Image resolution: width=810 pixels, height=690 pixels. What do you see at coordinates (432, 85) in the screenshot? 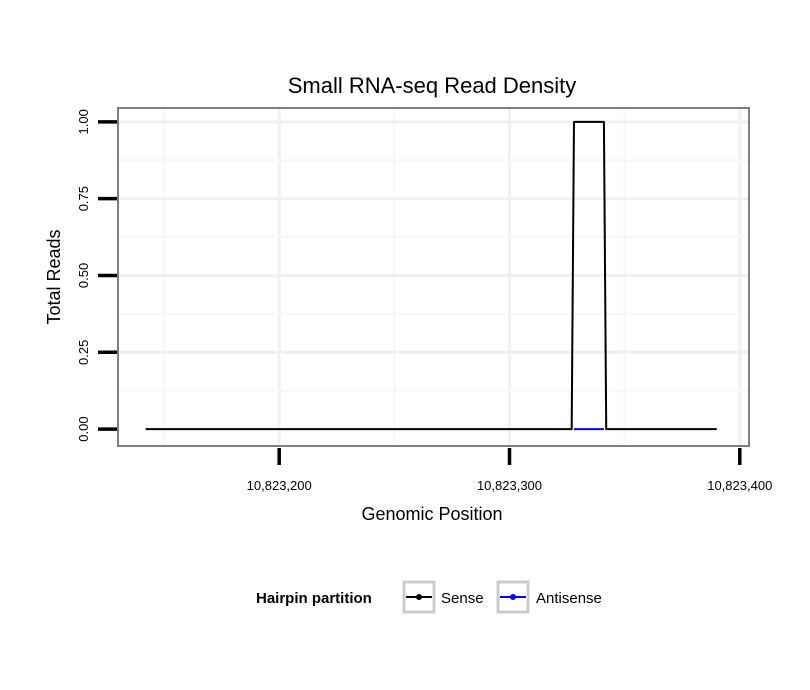
I see `chart-title: Small RNA-seq Read Density` at bounding box center [432, 85].